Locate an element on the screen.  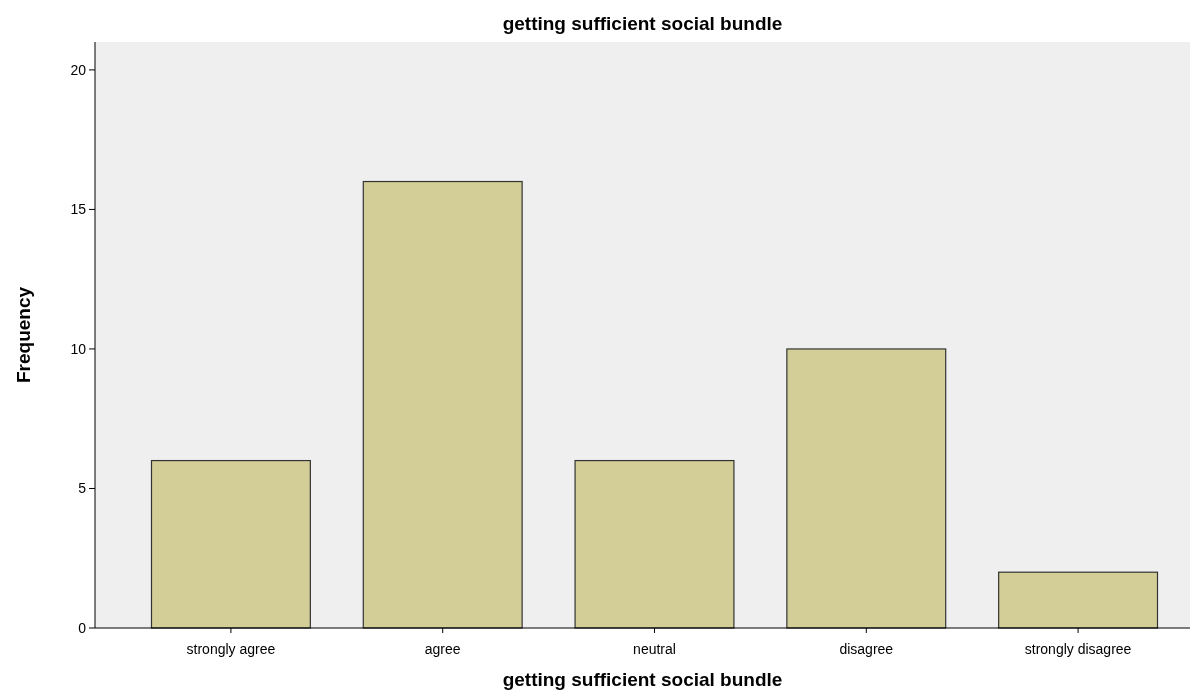
chart-title: getting sufficient social bundle is located at coordinates (642, 23).